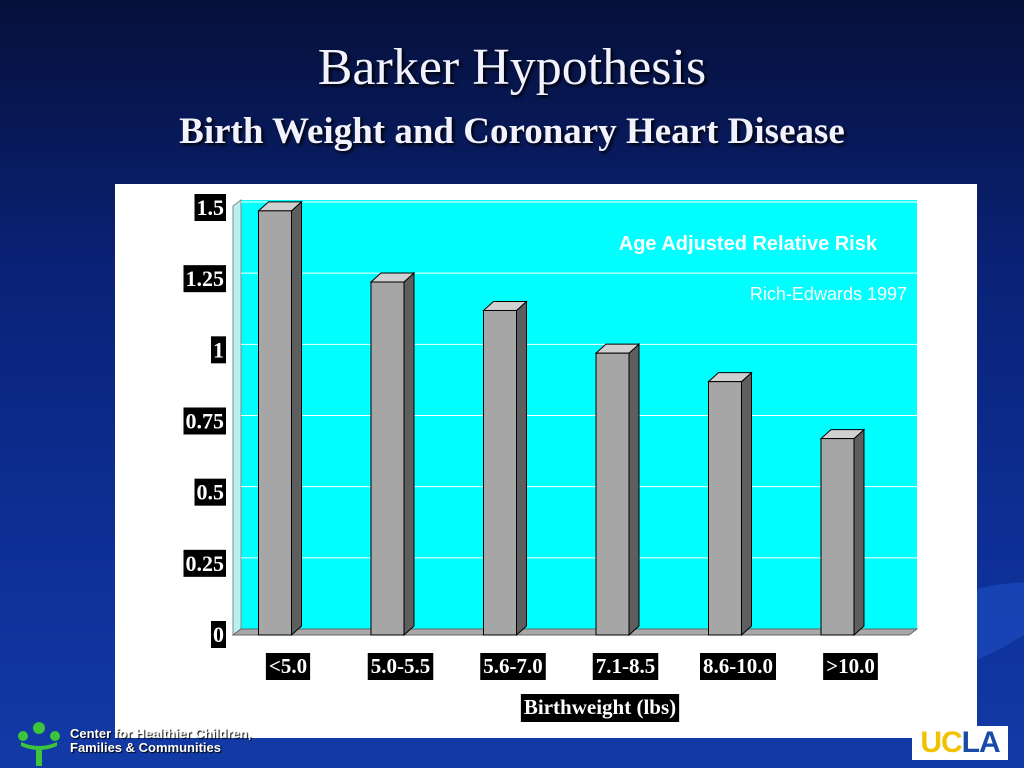 The height and width of the screenshot is (768, 1024). I want to click on figure-logo-icon, so click(39, 744).